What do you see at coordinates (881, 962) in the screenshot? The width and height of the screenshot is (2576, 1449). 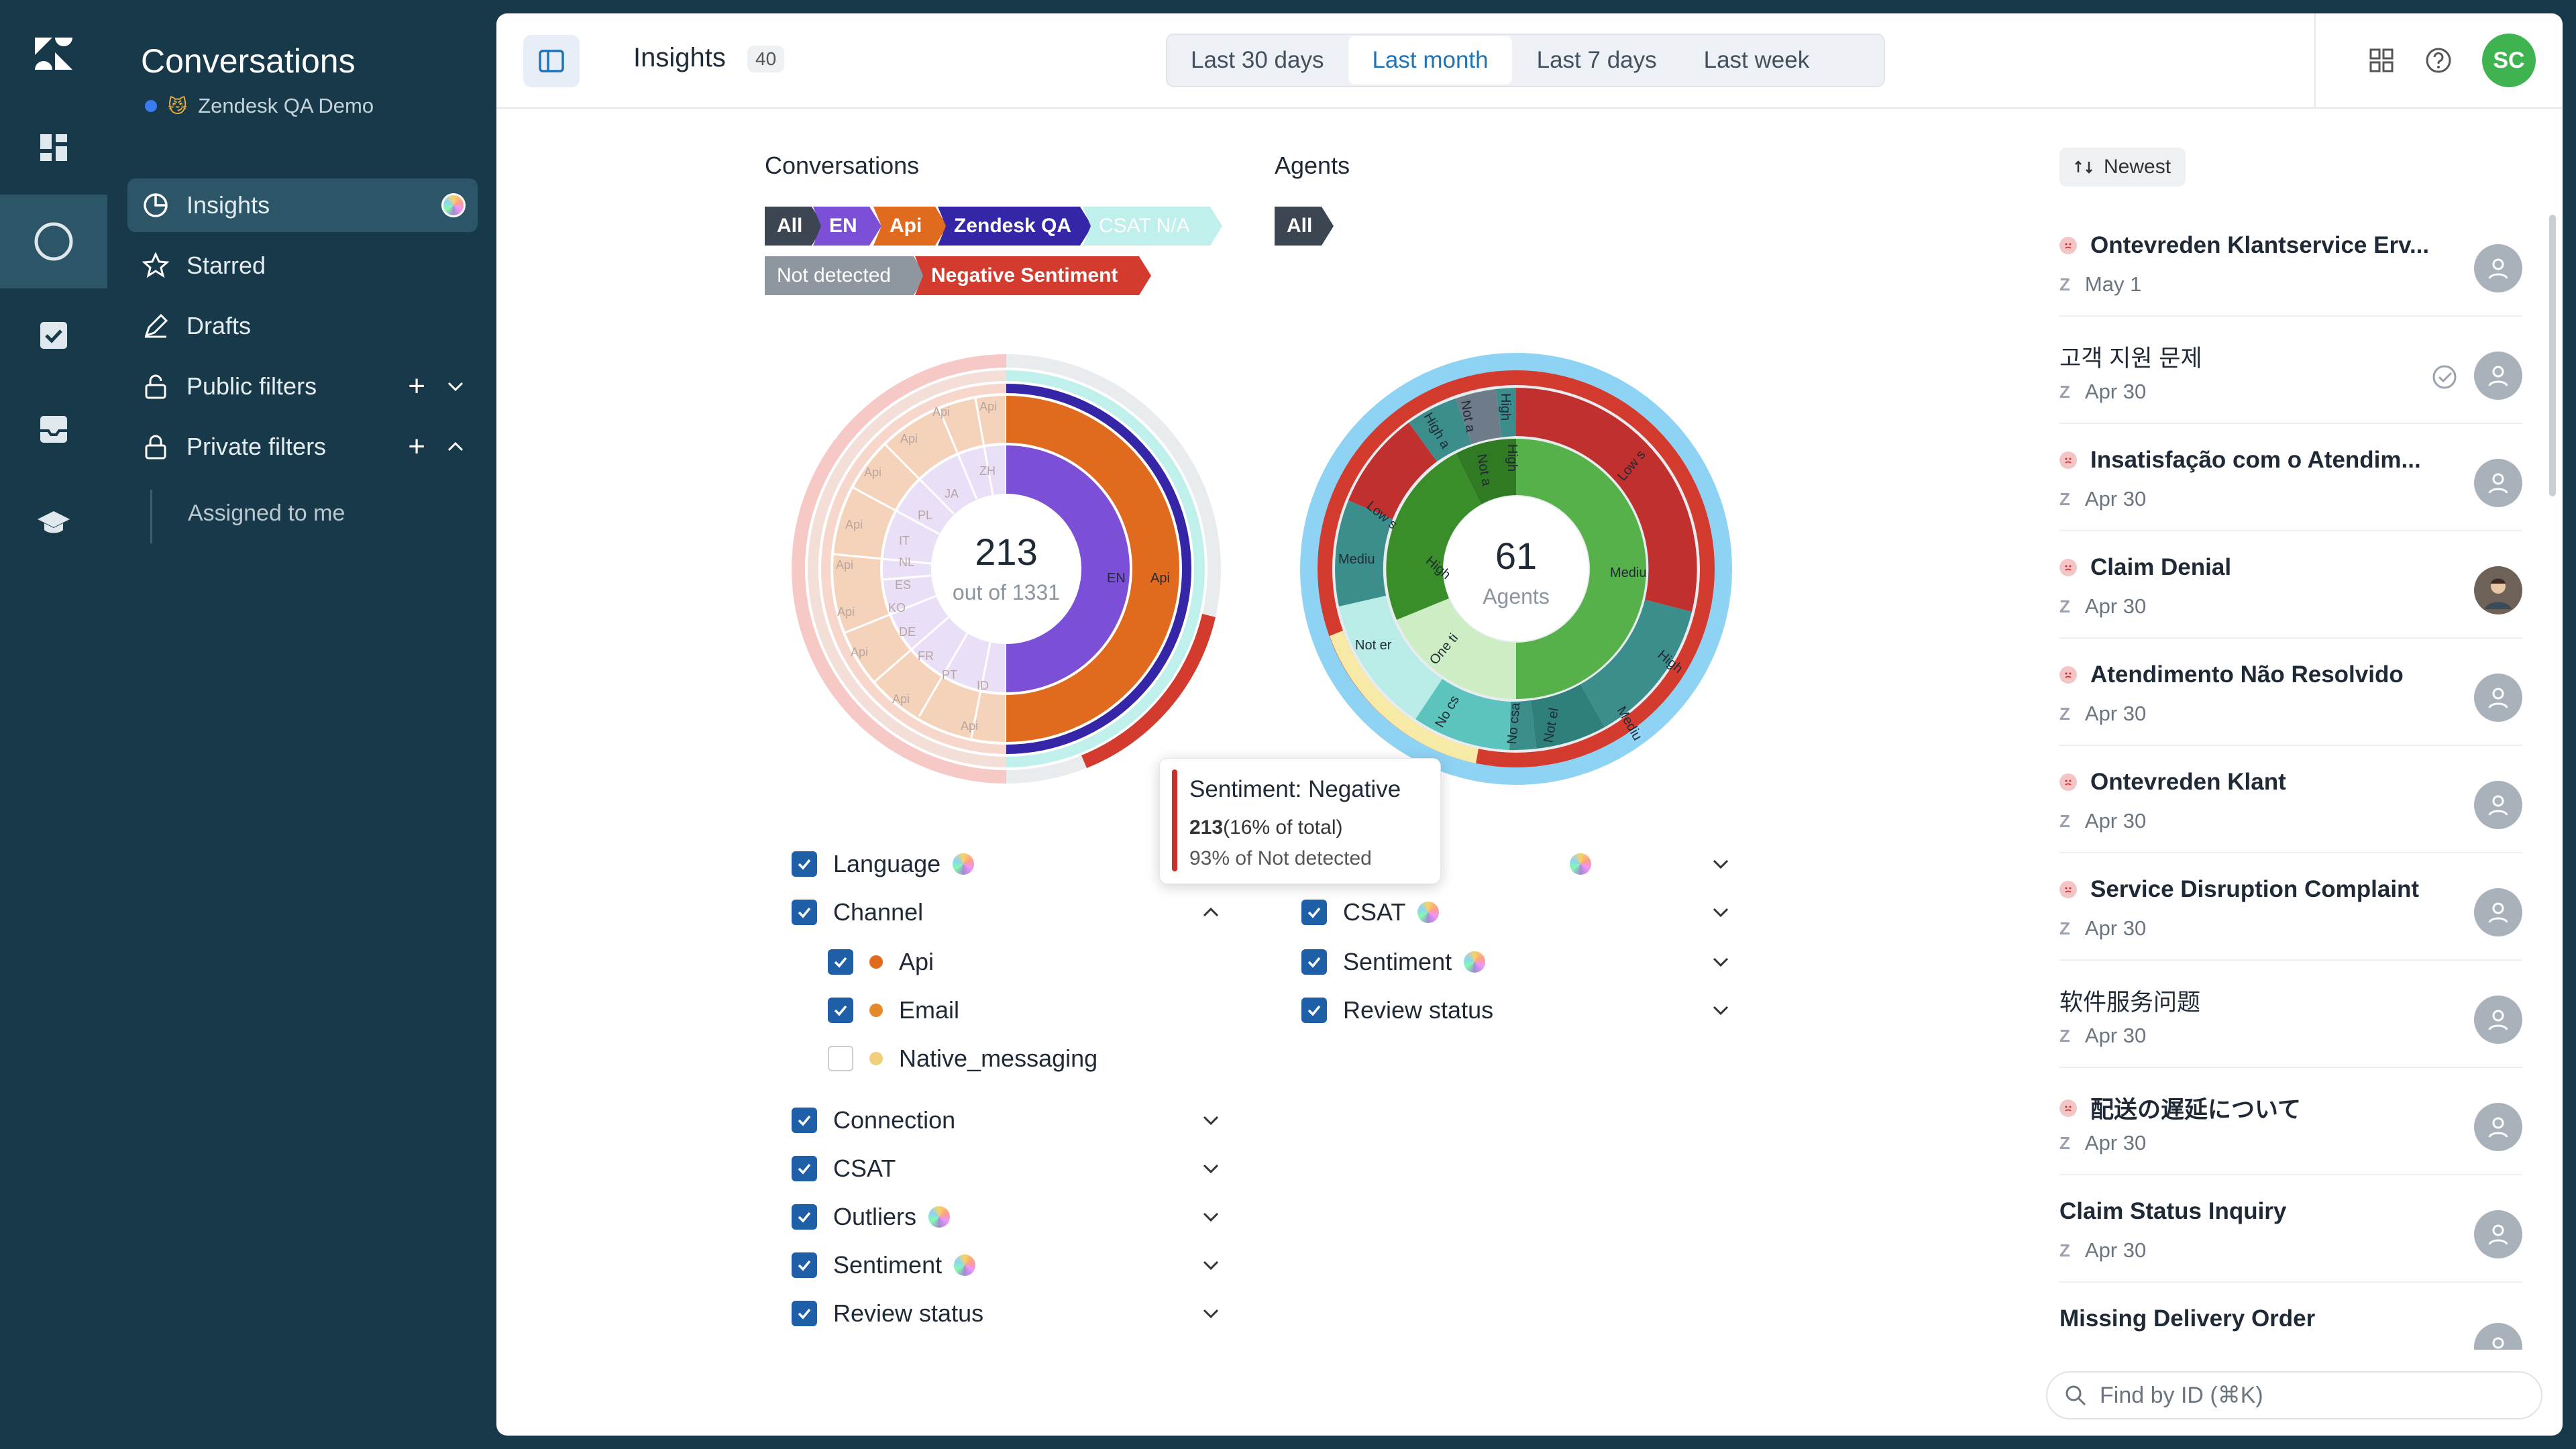 I see `channel-option-api: Api` at bounding box center [881, 962].